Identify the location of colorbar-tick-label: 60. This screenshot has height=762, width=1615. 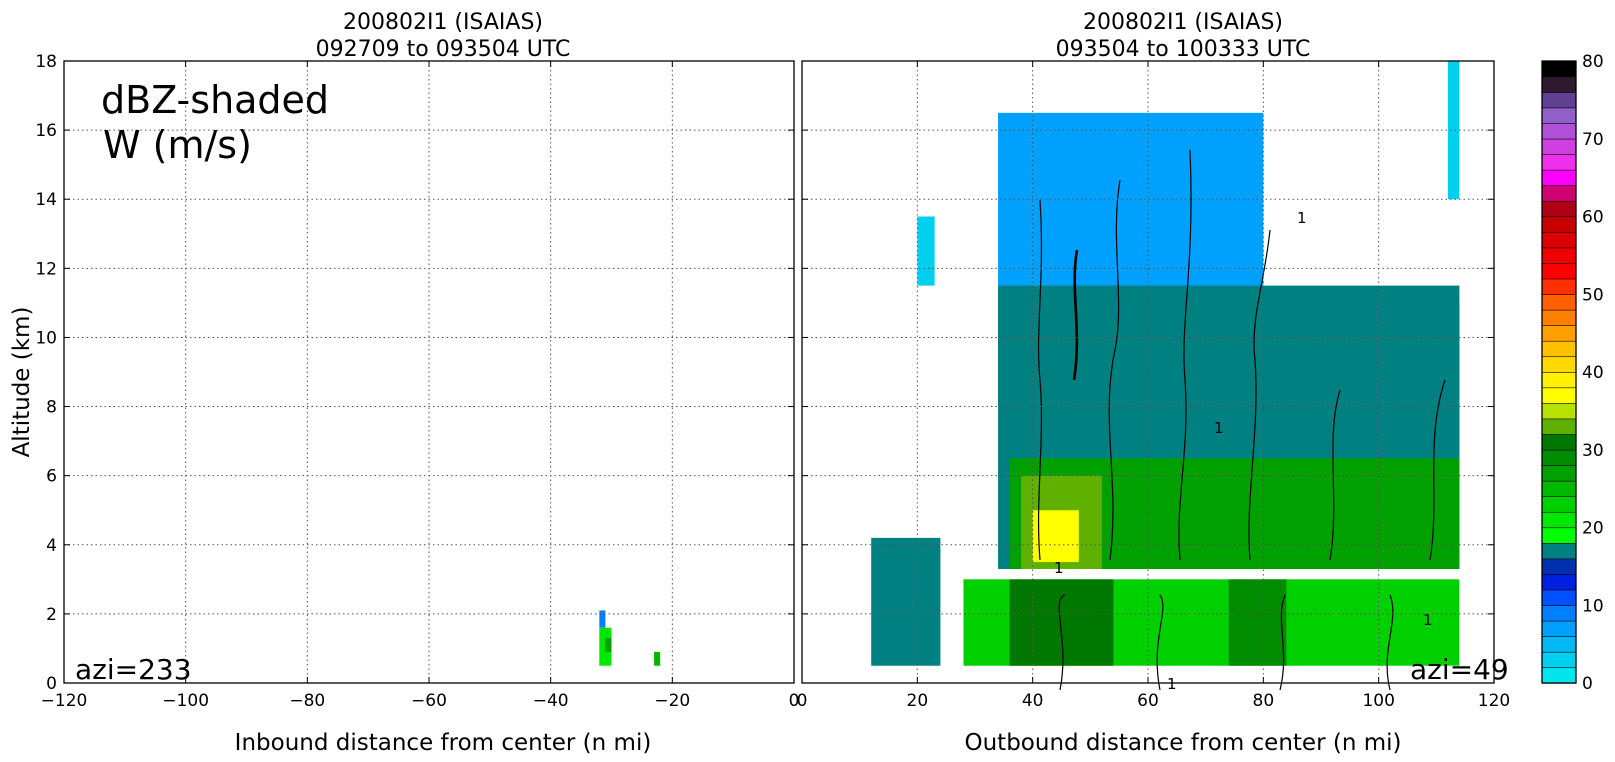
(1593, 218).